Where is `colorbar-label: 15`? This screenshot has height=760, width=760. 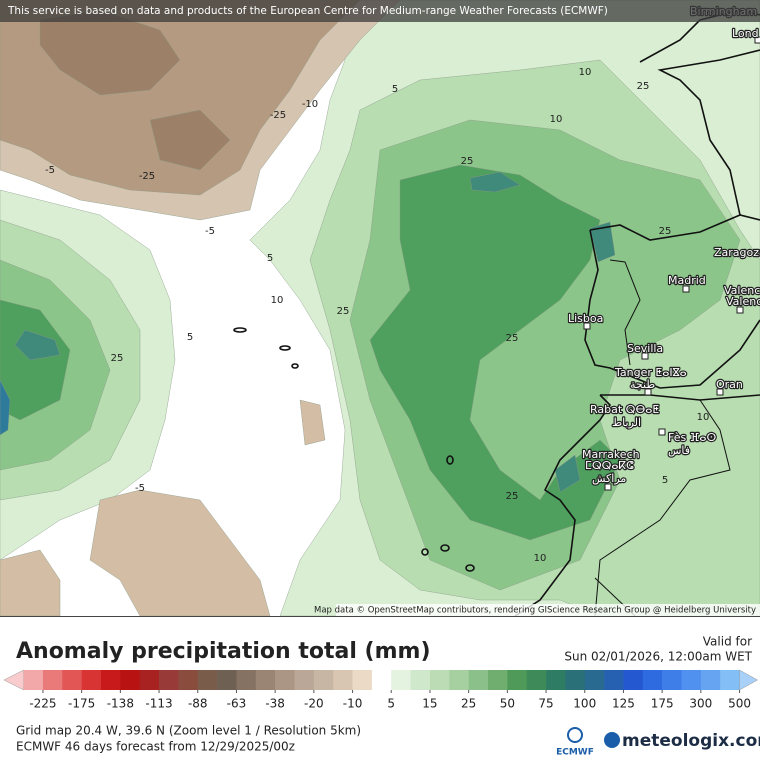 colorbar-label: 15 is located at coordinates (429, 704).